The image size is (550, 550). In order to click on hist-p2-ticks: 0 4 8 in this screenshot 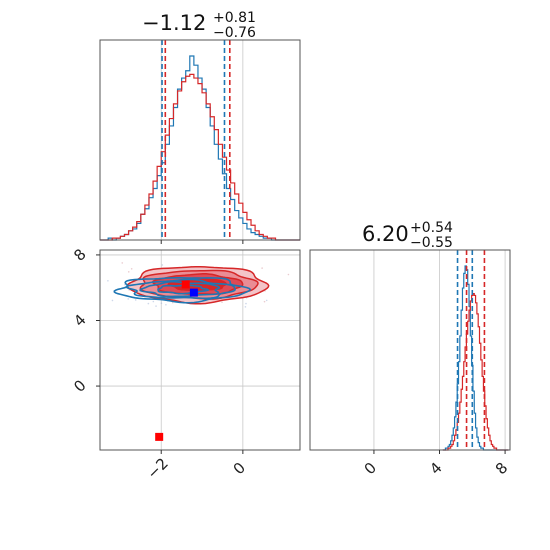, I will do `click(436, 464)`.